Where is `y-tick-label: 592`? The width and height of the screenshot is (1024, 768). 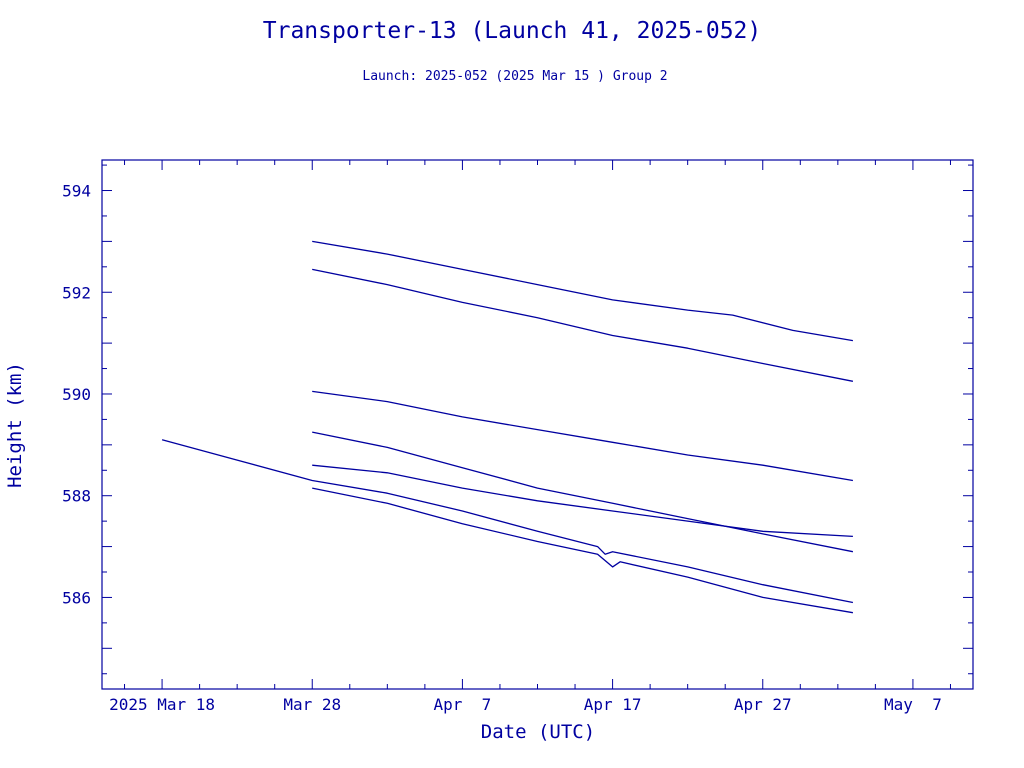 y-tick-label: 592 is located at coordinates (76, 292).